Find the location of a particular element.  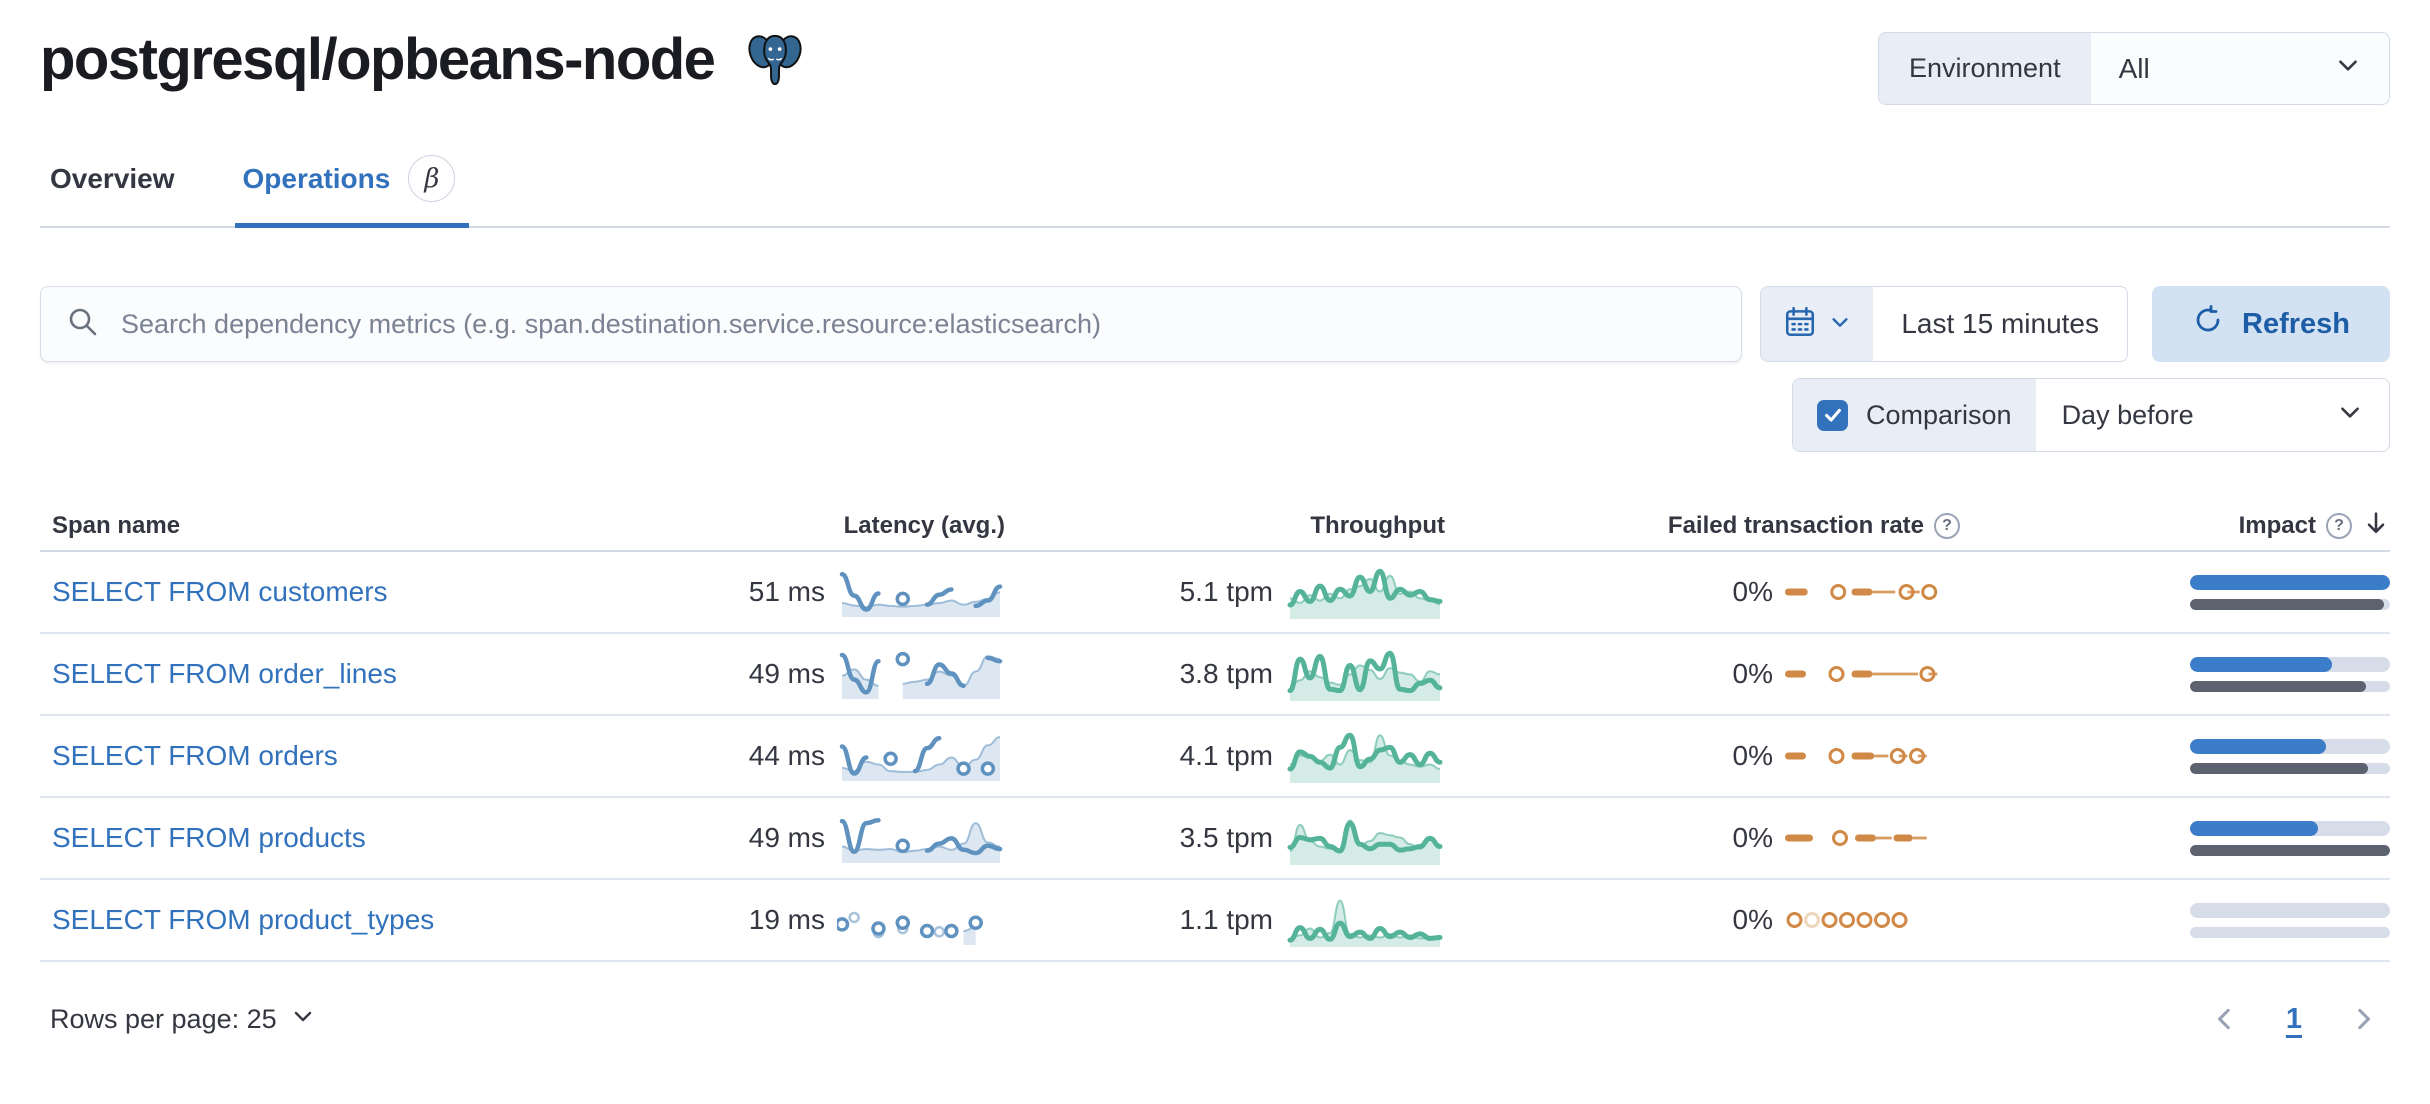

tab-bar: Overview Operations β is located at coordinates (1215, 185).